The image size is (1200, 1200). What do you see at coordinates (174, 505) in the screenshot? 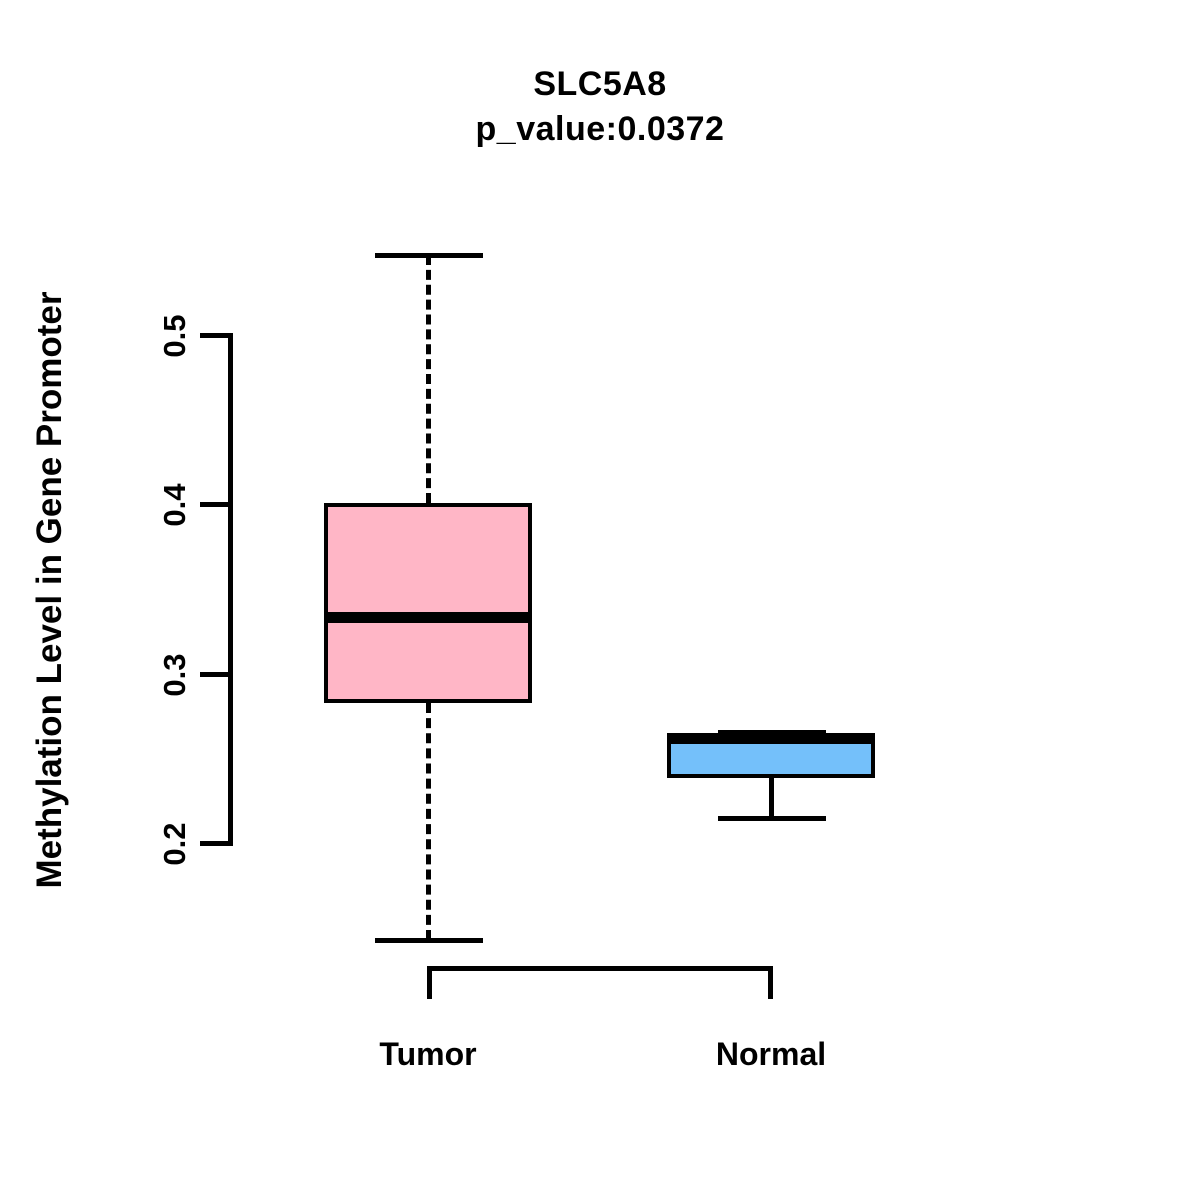
I see `y-tick-label-0.4: 0.4` at bounding box center [174, 505].